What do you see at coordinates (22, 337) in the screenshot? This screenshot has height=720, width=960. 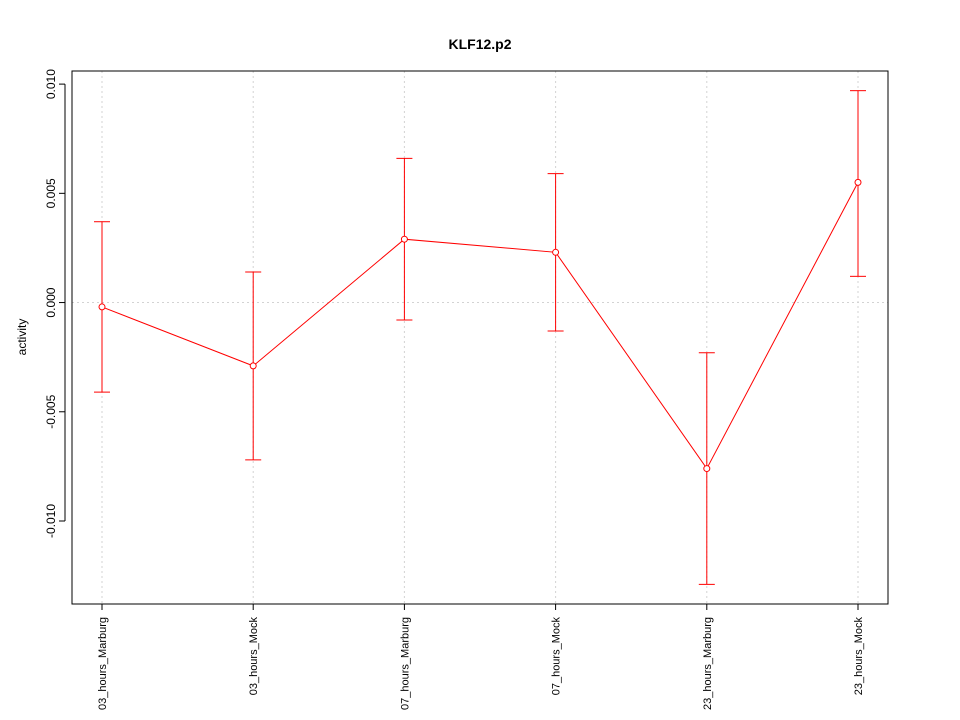 I see `y-axis-label: activity` at bounding box center [22, 337].